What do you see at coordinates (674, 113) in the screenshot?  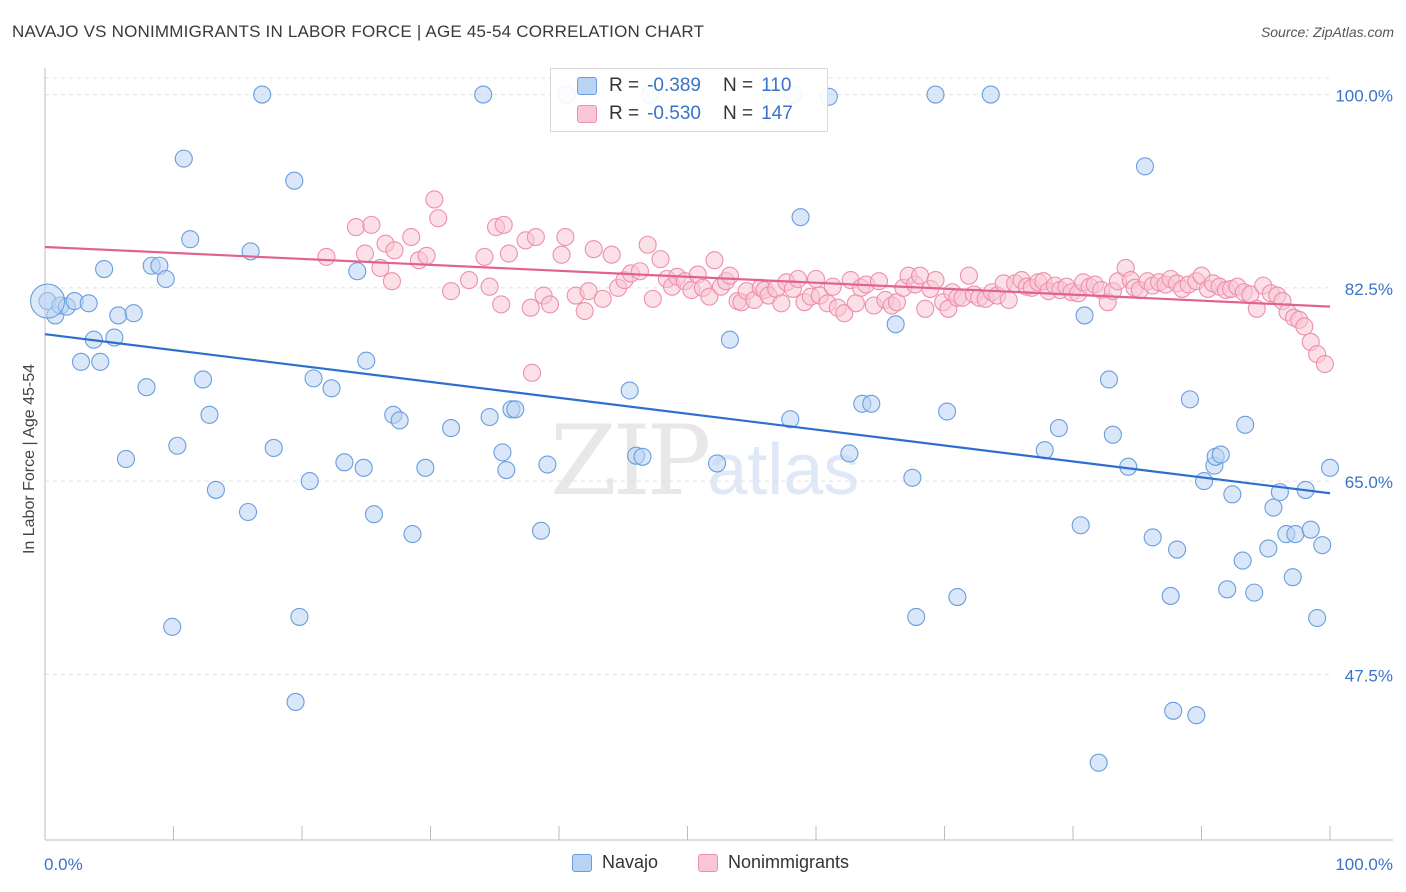 I see `nonimmigrants-r-value: -0.530` at bounding box center [674, 113].